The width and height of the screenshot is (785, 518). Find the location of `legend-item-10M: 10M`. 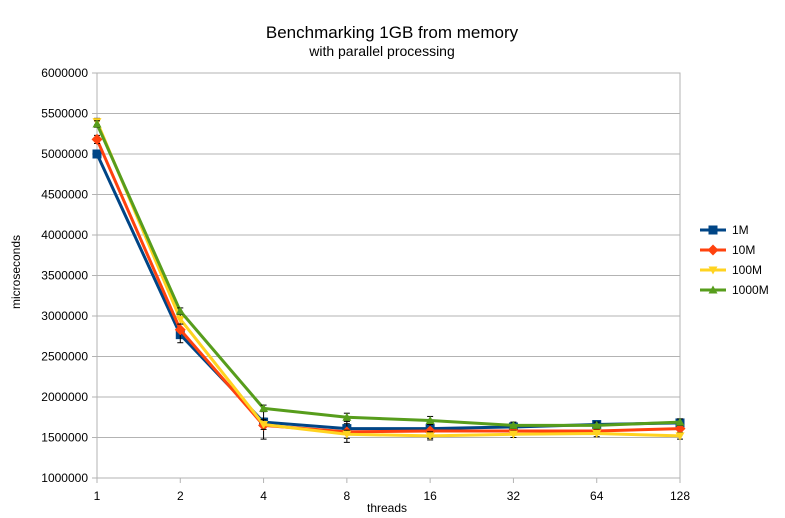

legend-item-10M: 10M is located at coordinates (727, 250).